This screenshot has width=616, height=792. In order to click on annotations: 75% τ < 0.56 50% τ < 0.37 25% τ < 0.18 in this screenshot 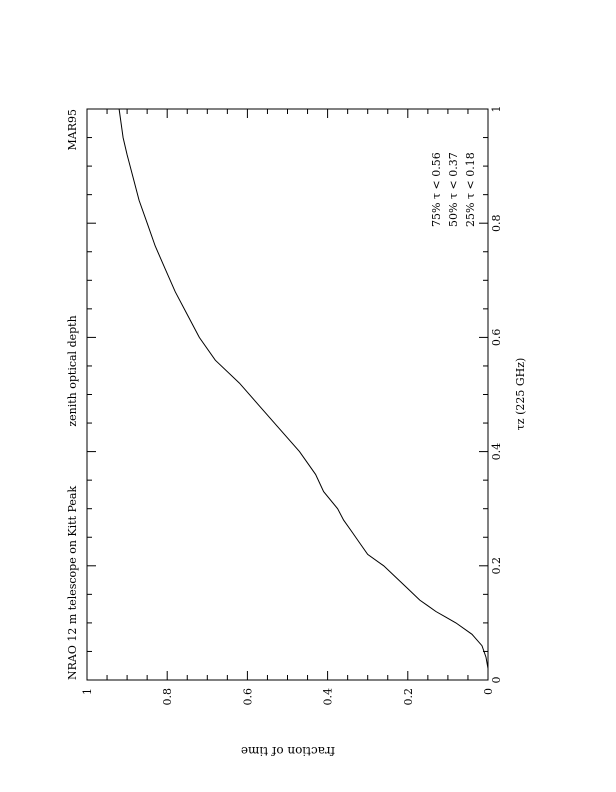, I will do `click(453, 189)`.